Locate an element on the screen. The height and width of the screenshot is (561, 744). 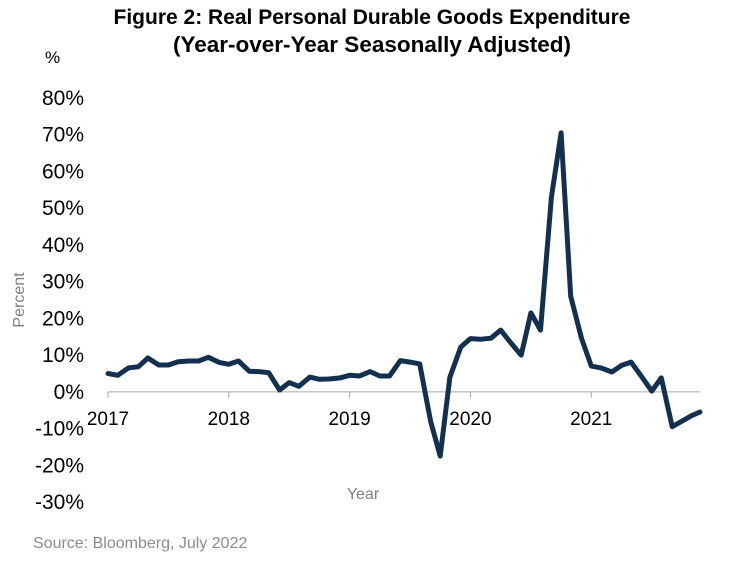
y-tick-label: 30% is located at coordinates (63, 282).